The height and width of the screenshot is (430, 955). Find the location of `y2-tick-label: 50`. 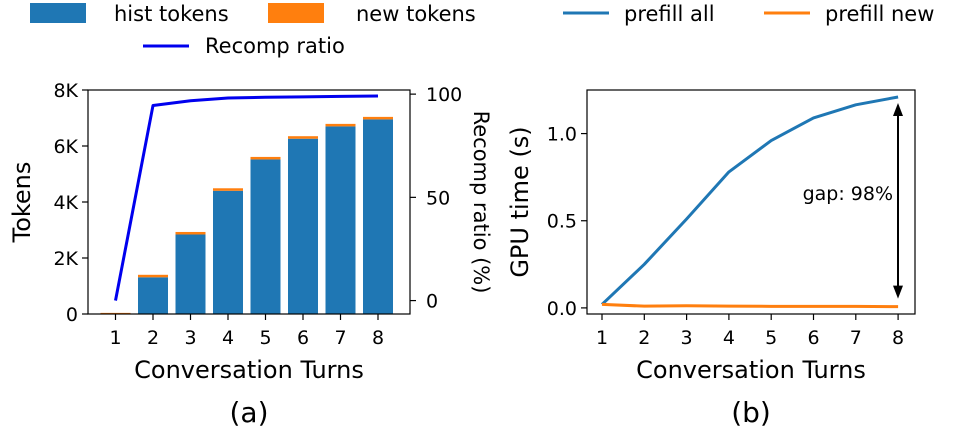

y2-tick-label: 50 is located at coordinates (438, 198).